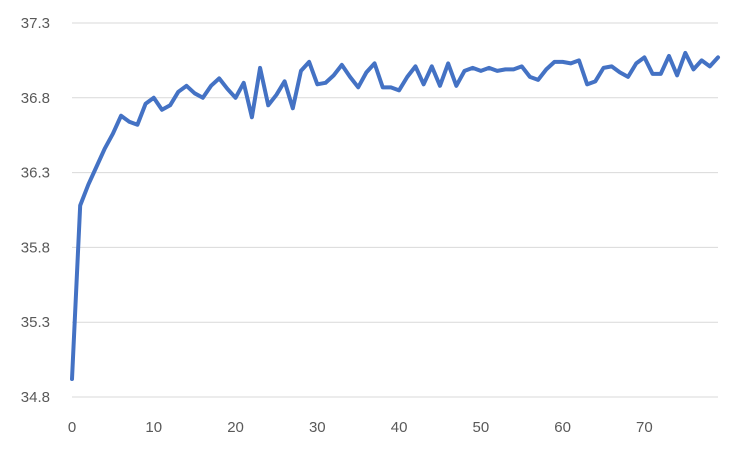 The image size is (750, 450). Describe the element at coordinates (35, 210) in the screenshot. I see `y-axis-ticks: 34.8 35.3 35.8 36.3 36.8 37.3` at that location.